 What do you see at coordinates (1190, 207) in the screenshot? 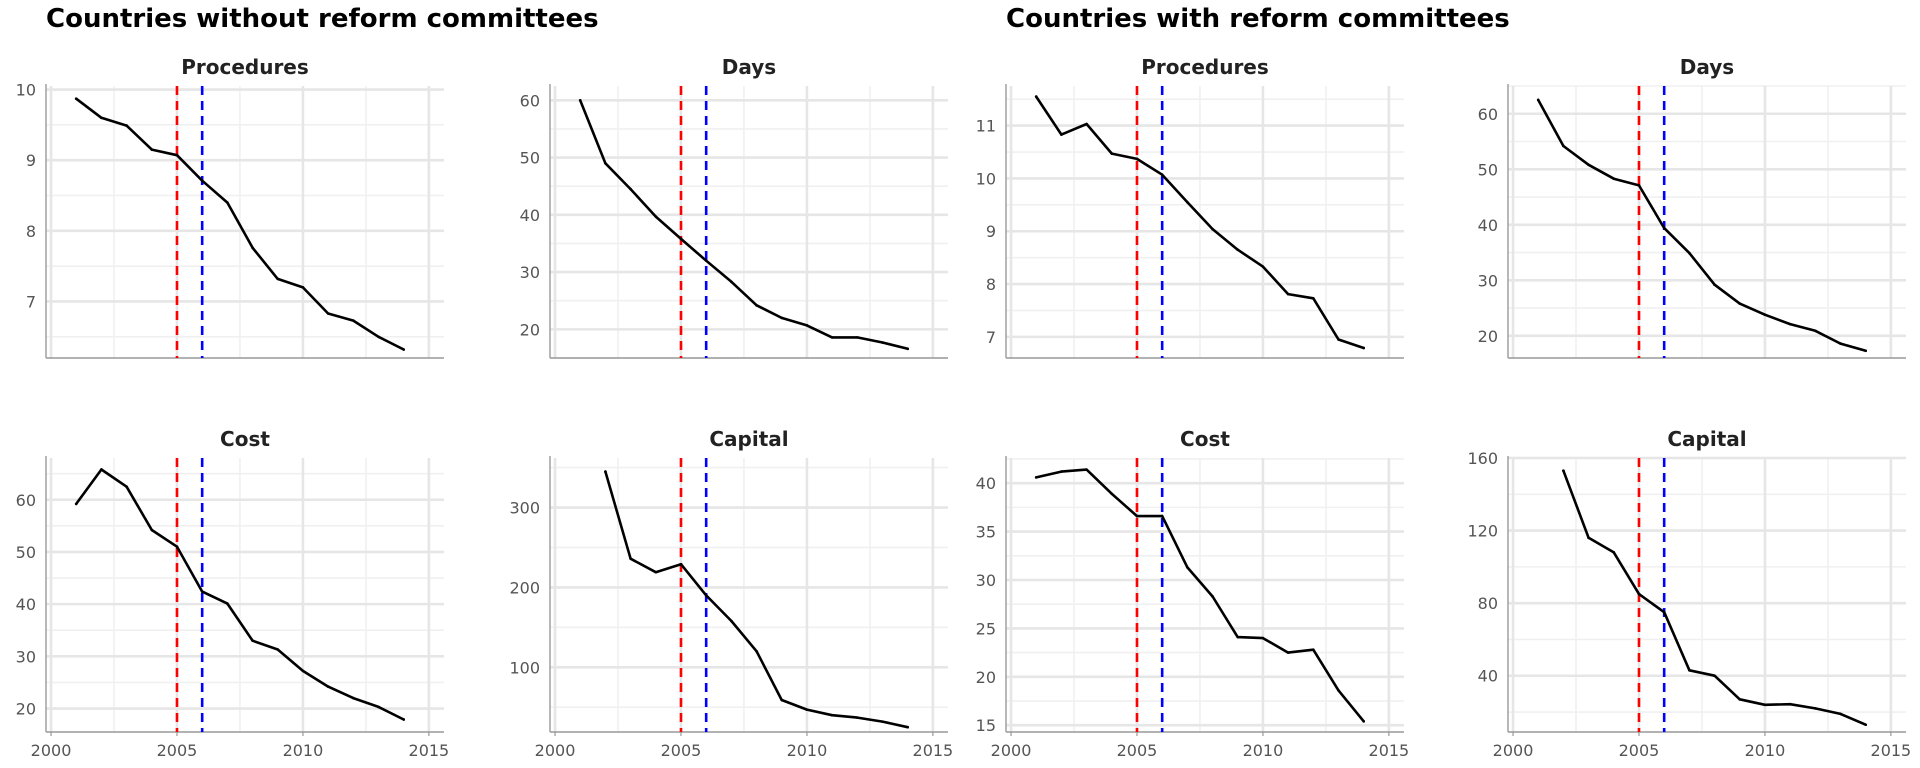
I see `panel-2-procedures: 7 8 9 10 11 Procedures` at bounding box center [1190, 207].